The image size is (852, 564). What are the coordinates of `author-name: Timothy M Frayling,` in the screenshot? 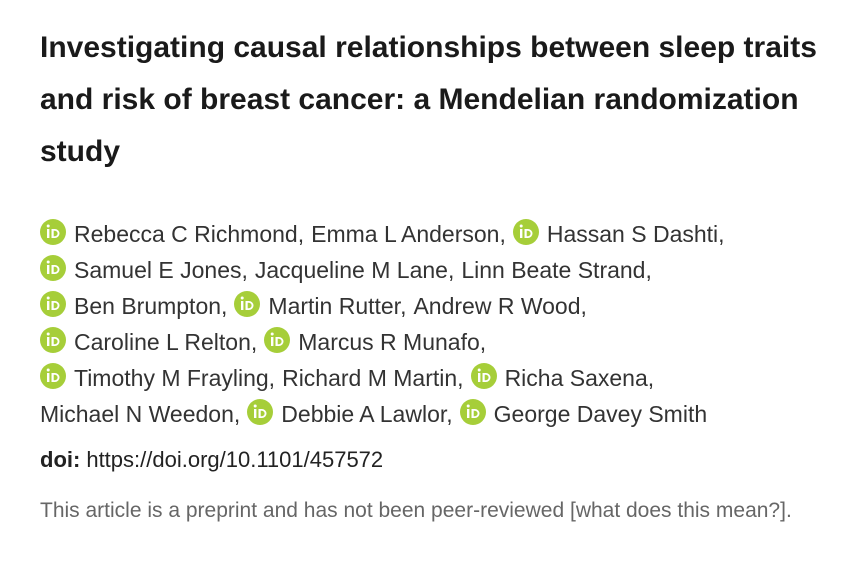 It's located at (175, 378).